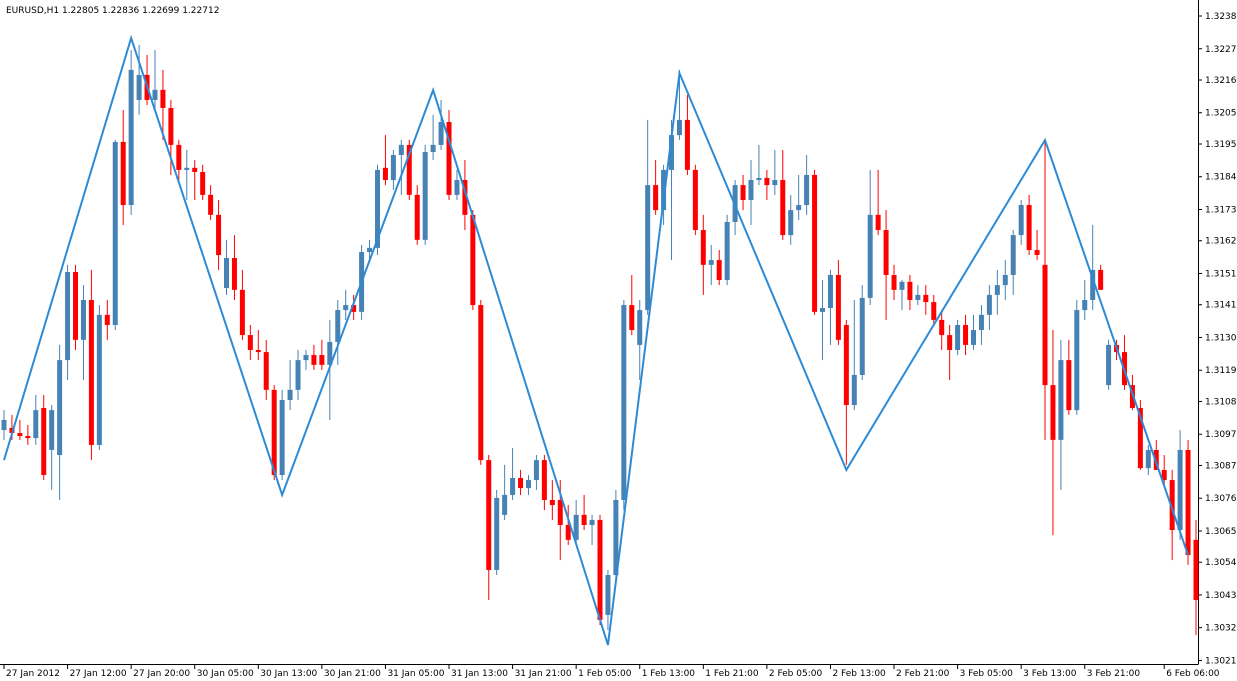 Image resolution: width=1237 pixels, height=681 pixels. What do you see at coordinates (605, 674) in the screenshot?
I see `x-tick-label: 1 Feb 05:00` at bounding box center [605, 674].